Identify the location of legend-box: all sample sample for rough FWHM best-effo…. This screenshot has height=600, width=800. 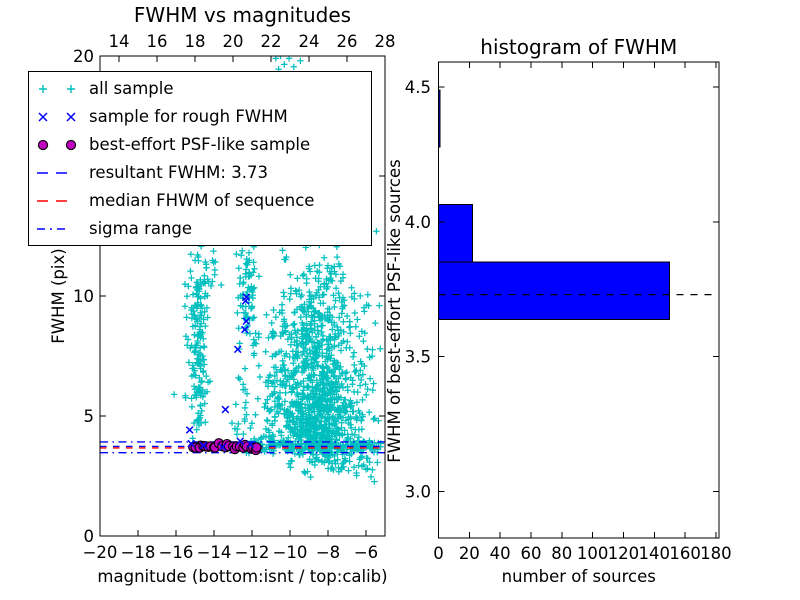
(200, 158).